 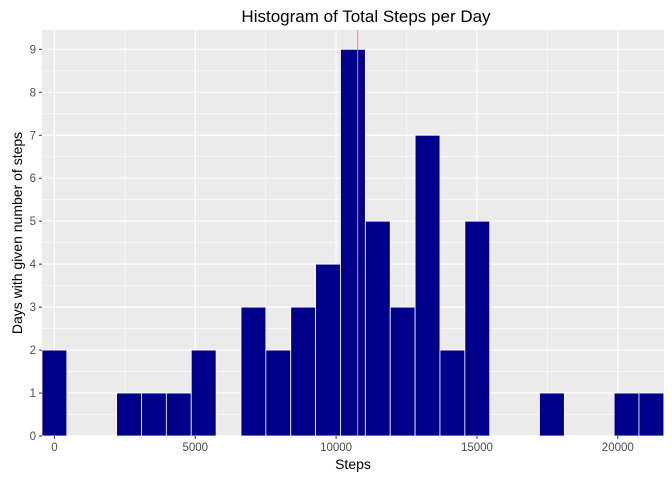 I want to click on y-axis: 0 1 2 3 4 5 6 7 8 9, so click(x=36, y=243).